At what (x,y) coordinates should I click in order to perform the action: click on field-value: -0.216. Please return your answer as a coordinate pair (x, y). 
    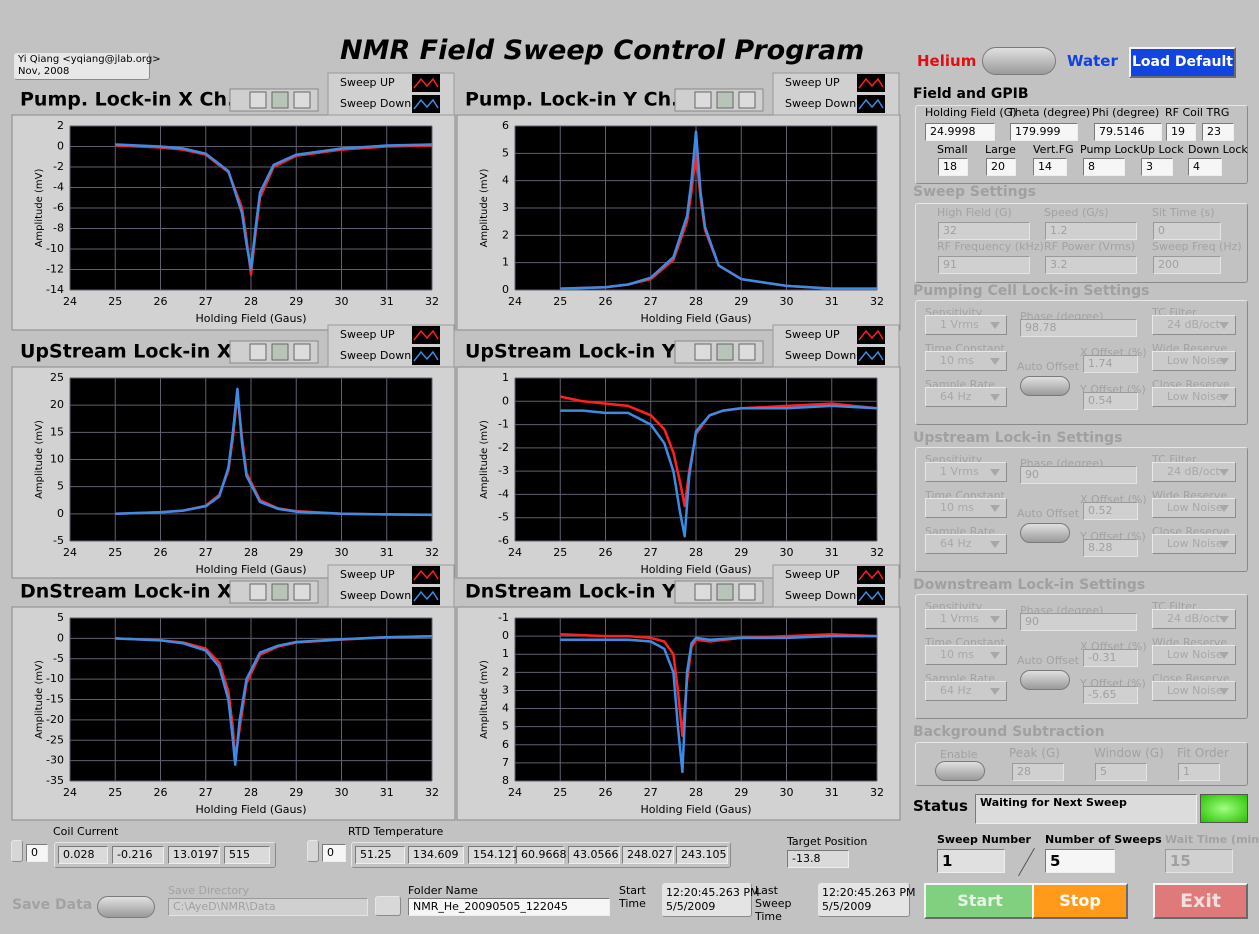
    Looking at the image, I should click on (138, 855).